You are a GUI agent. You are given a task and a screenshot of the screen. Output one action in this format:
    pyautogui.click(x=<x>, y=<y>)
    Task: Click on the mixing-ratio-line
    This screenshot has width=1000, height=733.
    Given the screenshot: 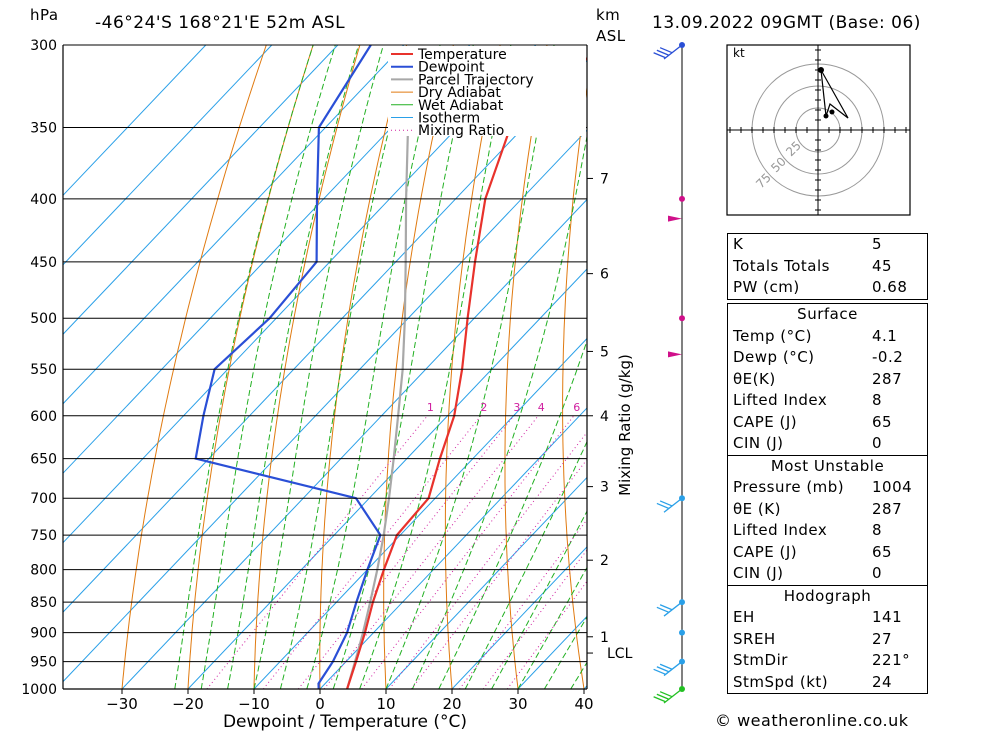 What is the action you would take?
    pyautogui.click(x=499, y=573)
    